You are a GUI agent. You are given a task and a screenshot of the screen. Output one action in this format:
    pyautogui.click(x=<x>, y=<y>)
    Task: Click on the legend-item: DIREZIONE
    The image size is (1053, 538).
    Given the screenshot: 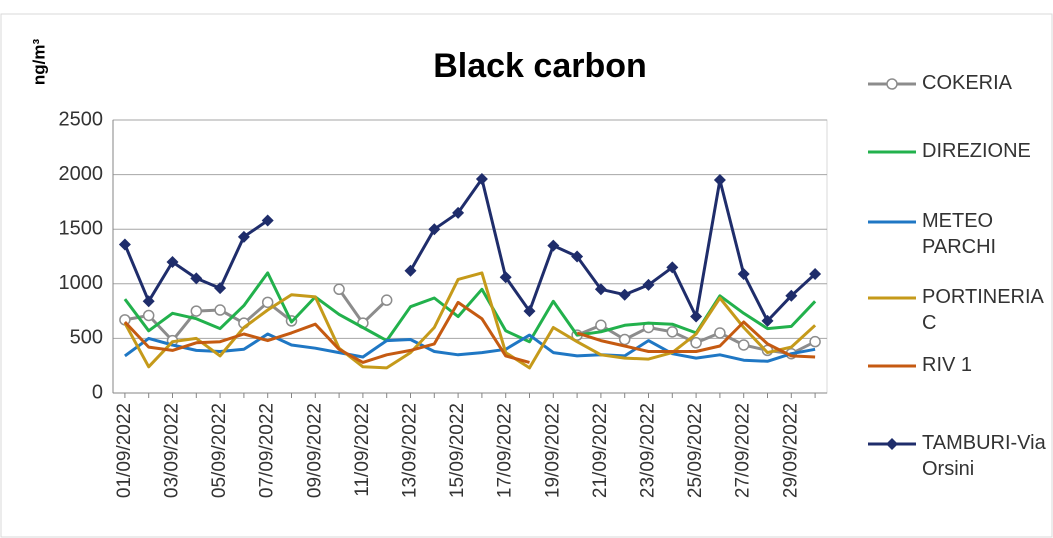 What is the action you would take?
    pyautogui.click(x=956, y=151)
    